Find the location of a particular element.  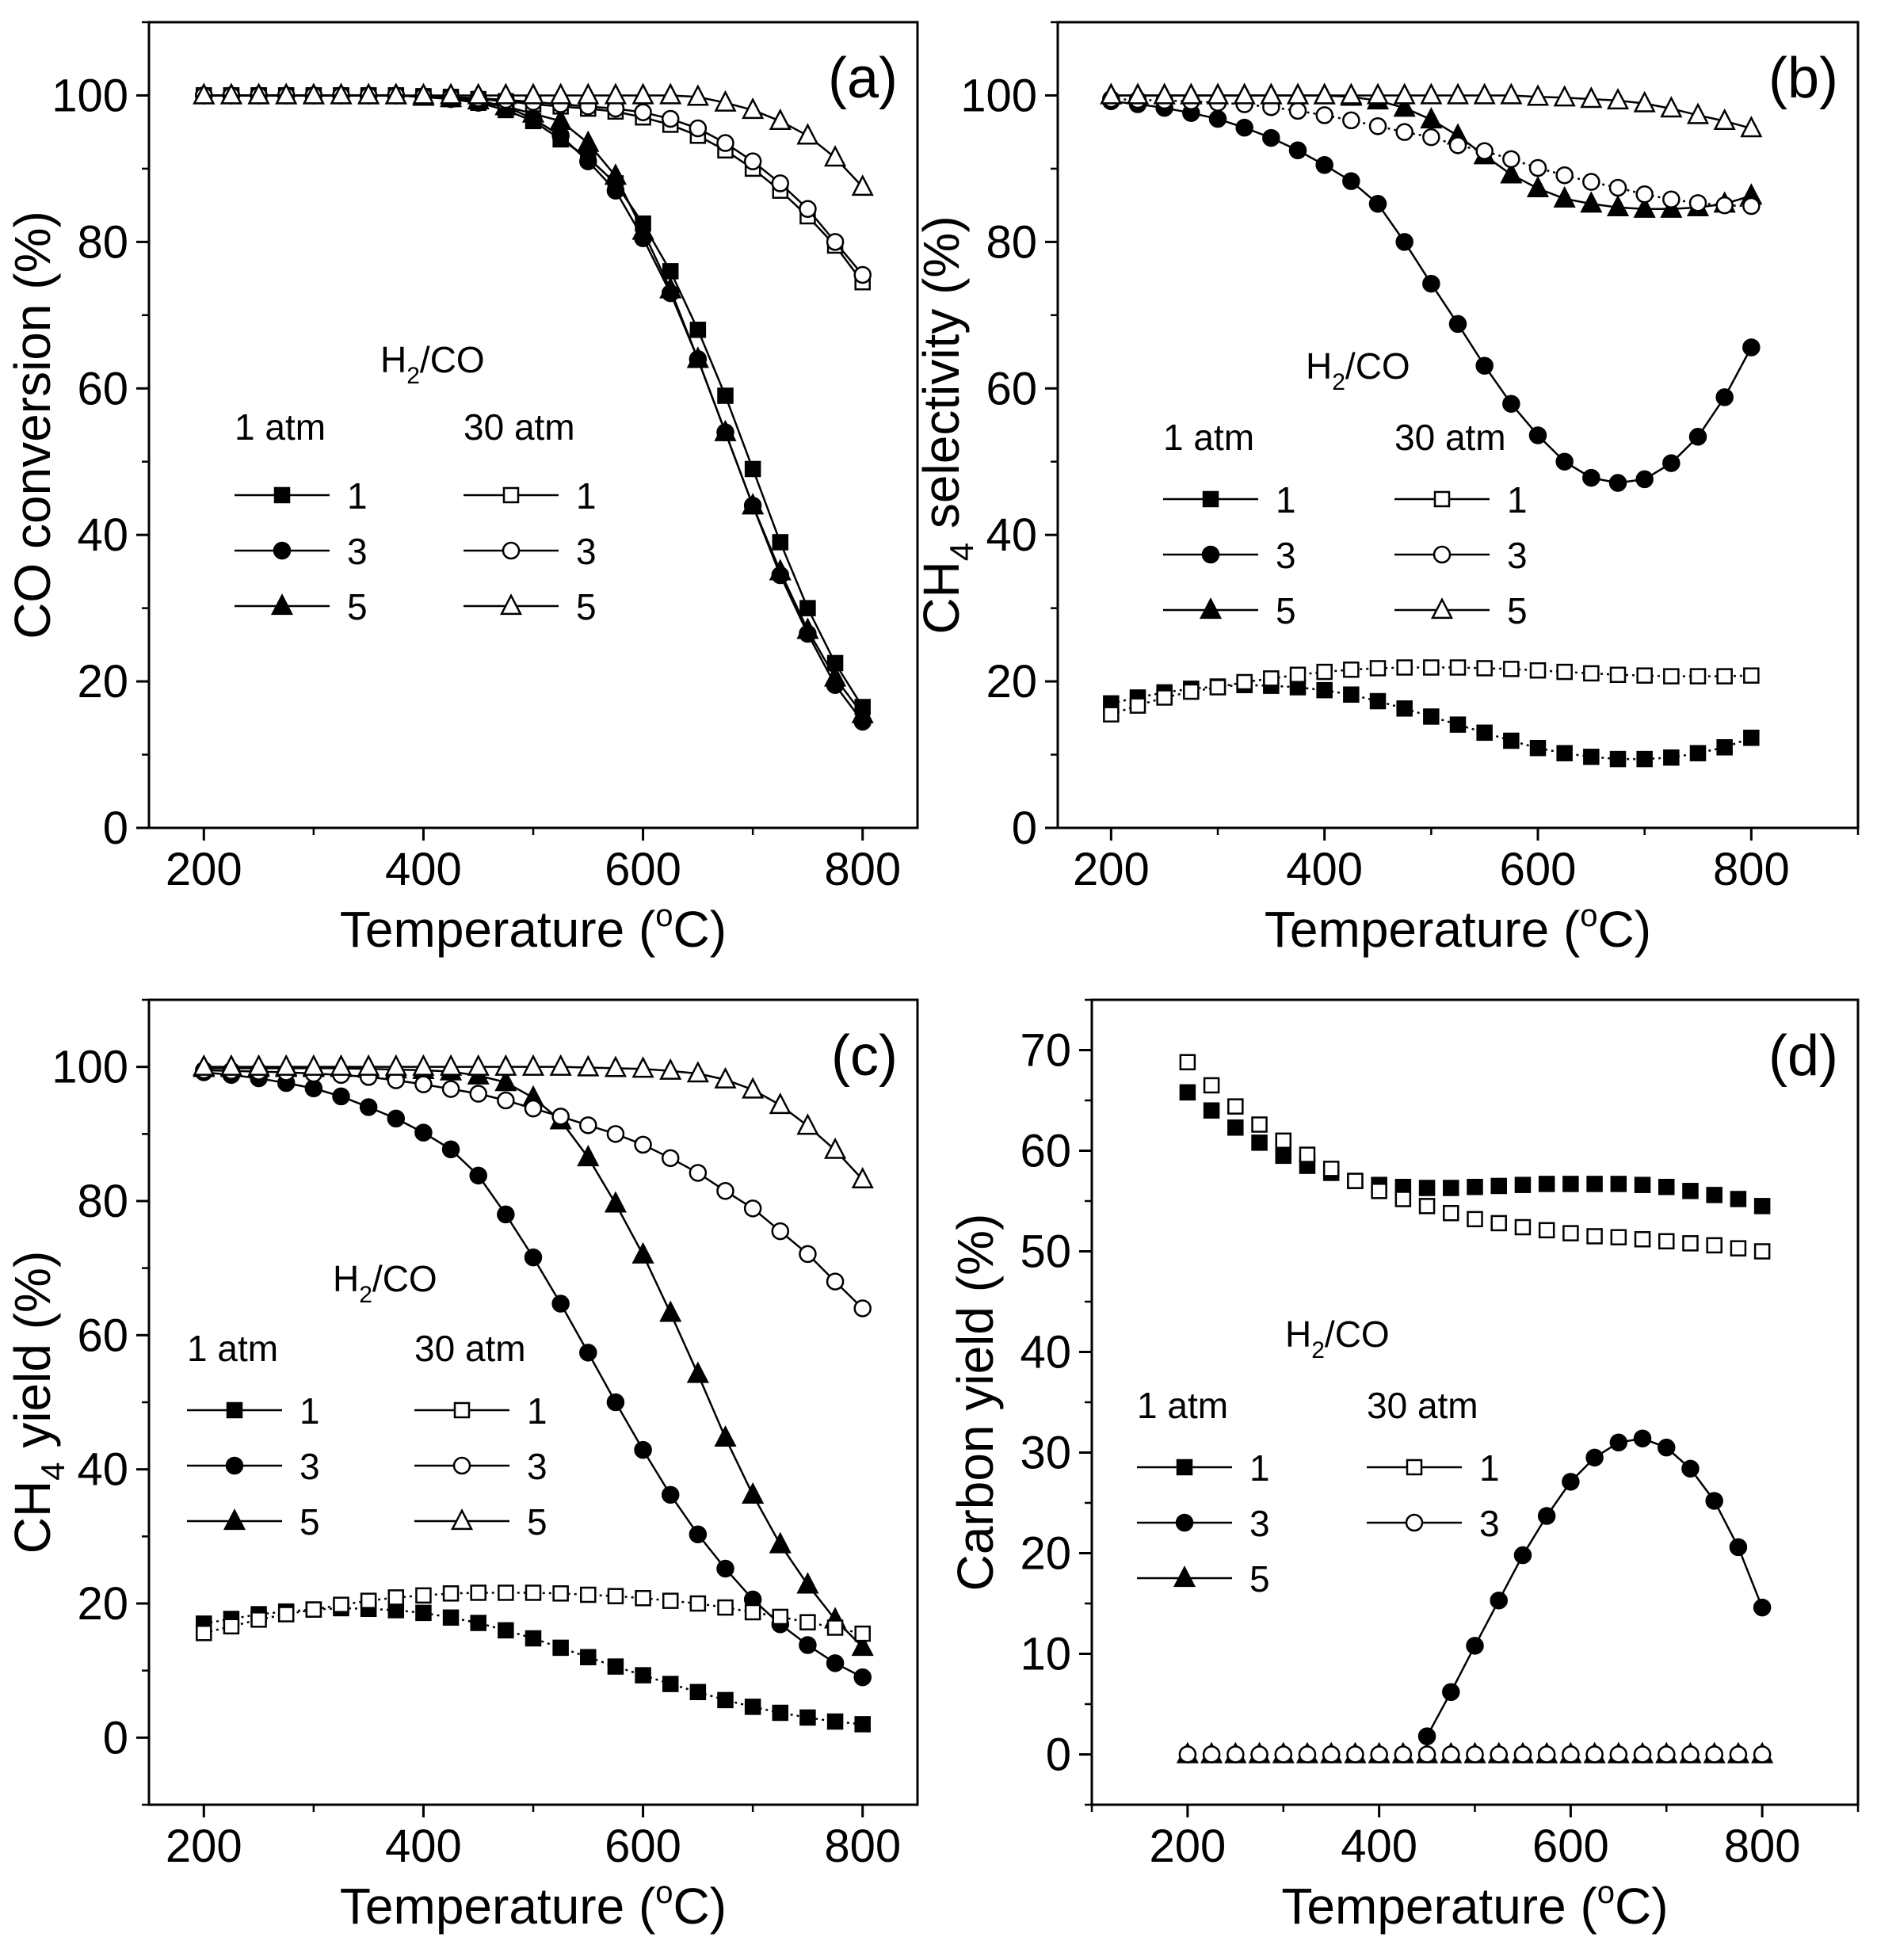

y-tick-label-a: 80 is located at coordinates (102, 242).